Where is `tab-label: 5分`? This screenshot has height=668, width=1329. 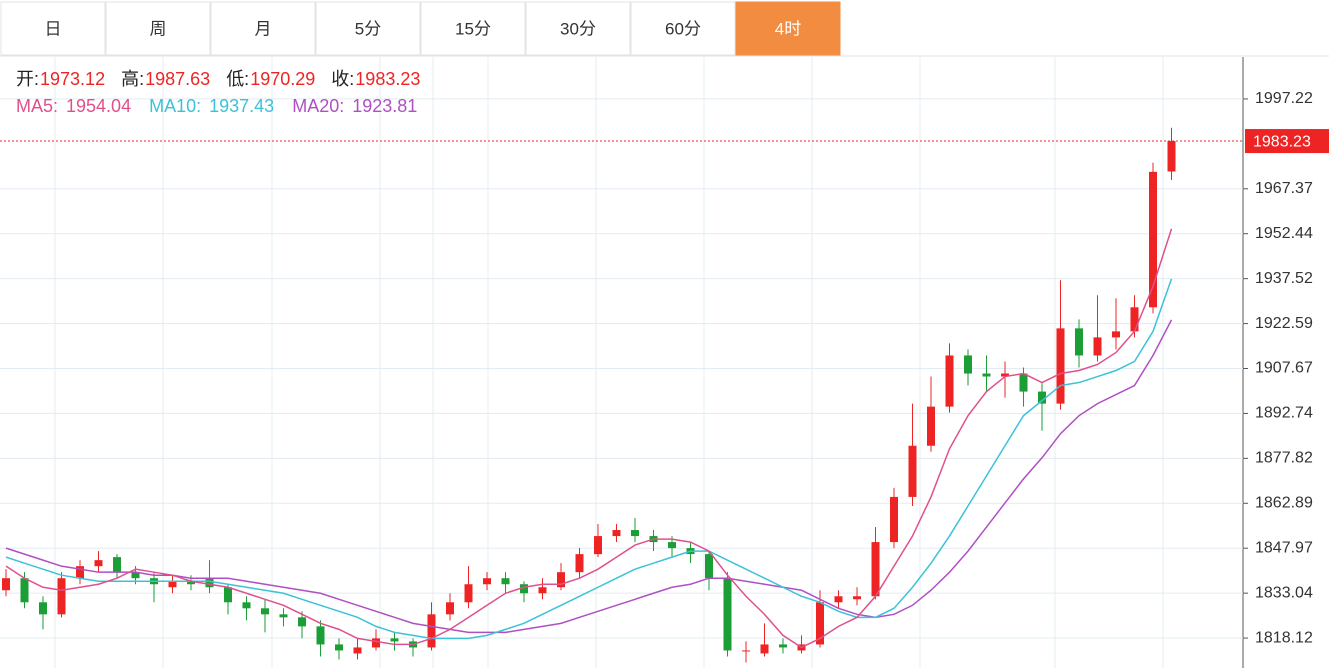
tab-label: 5分 is located at coordinates (368, 28).